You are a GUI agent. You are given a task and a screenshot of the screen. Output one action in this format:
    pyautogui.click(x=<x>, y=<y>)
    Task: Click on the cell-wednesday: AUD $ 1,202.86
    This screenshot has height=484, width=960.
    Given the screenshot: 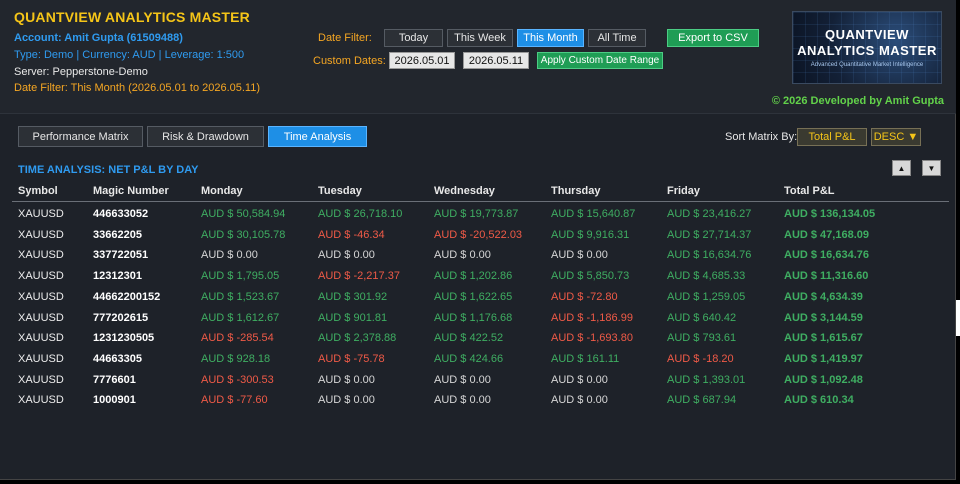 What is the action you would take?
    pyautogui.click(x=473, y=276)
    